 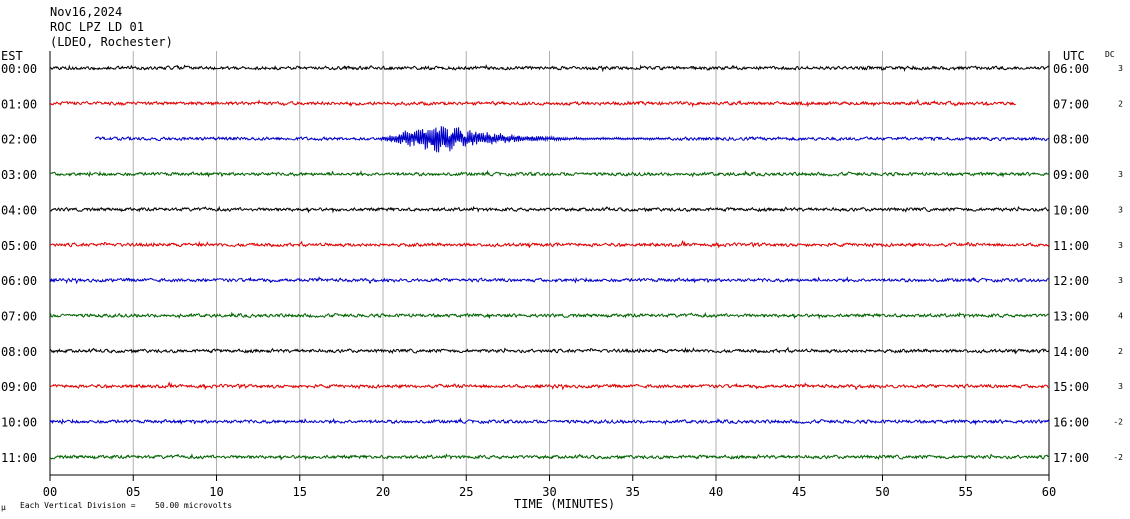 I want to click on x-tick-label: 10, so click(x=216, y=492).